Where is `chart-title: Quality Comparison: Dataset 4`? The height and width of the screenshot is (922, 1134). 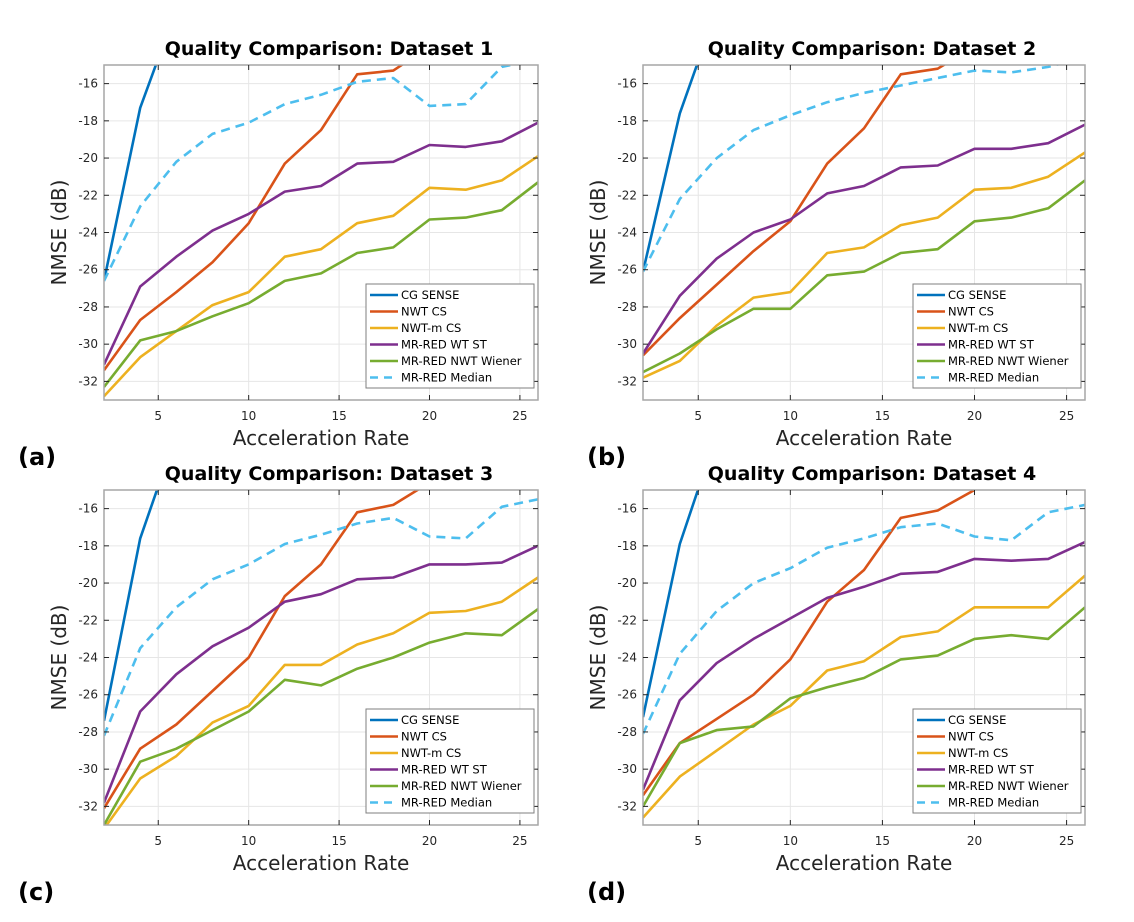 chart-title: Quality Comparison: Dataset 4 is located at coordinates (872, 474).